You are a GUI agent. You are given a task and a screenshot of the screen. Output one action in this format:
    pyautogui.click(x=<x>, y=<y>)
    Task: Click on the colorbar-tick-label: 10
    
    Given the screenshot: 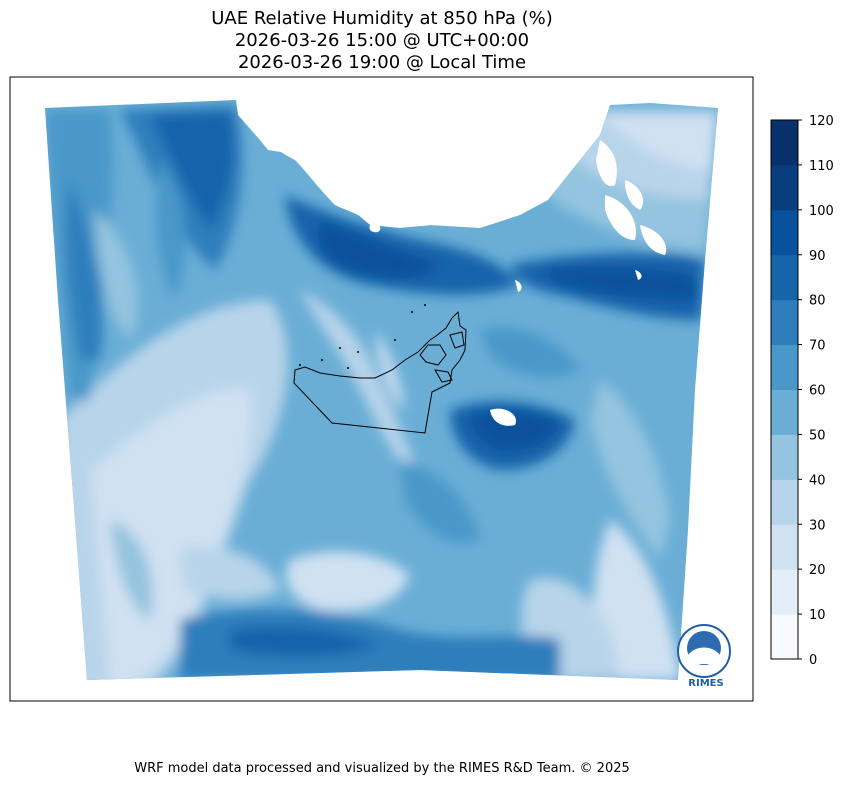 What is the action you would take?
    pyautogui.click(x=817, y=615)
    